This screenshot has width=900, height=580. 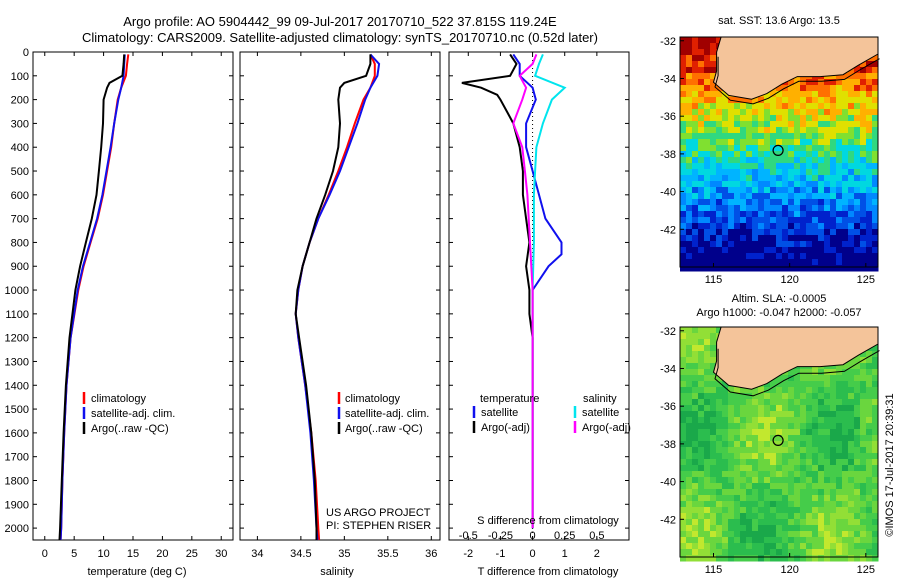 What do you see at coordinates (596, 536) in the screenshot?
I see `x2-tick-label: 0.5` at bounding box center [596, 536].